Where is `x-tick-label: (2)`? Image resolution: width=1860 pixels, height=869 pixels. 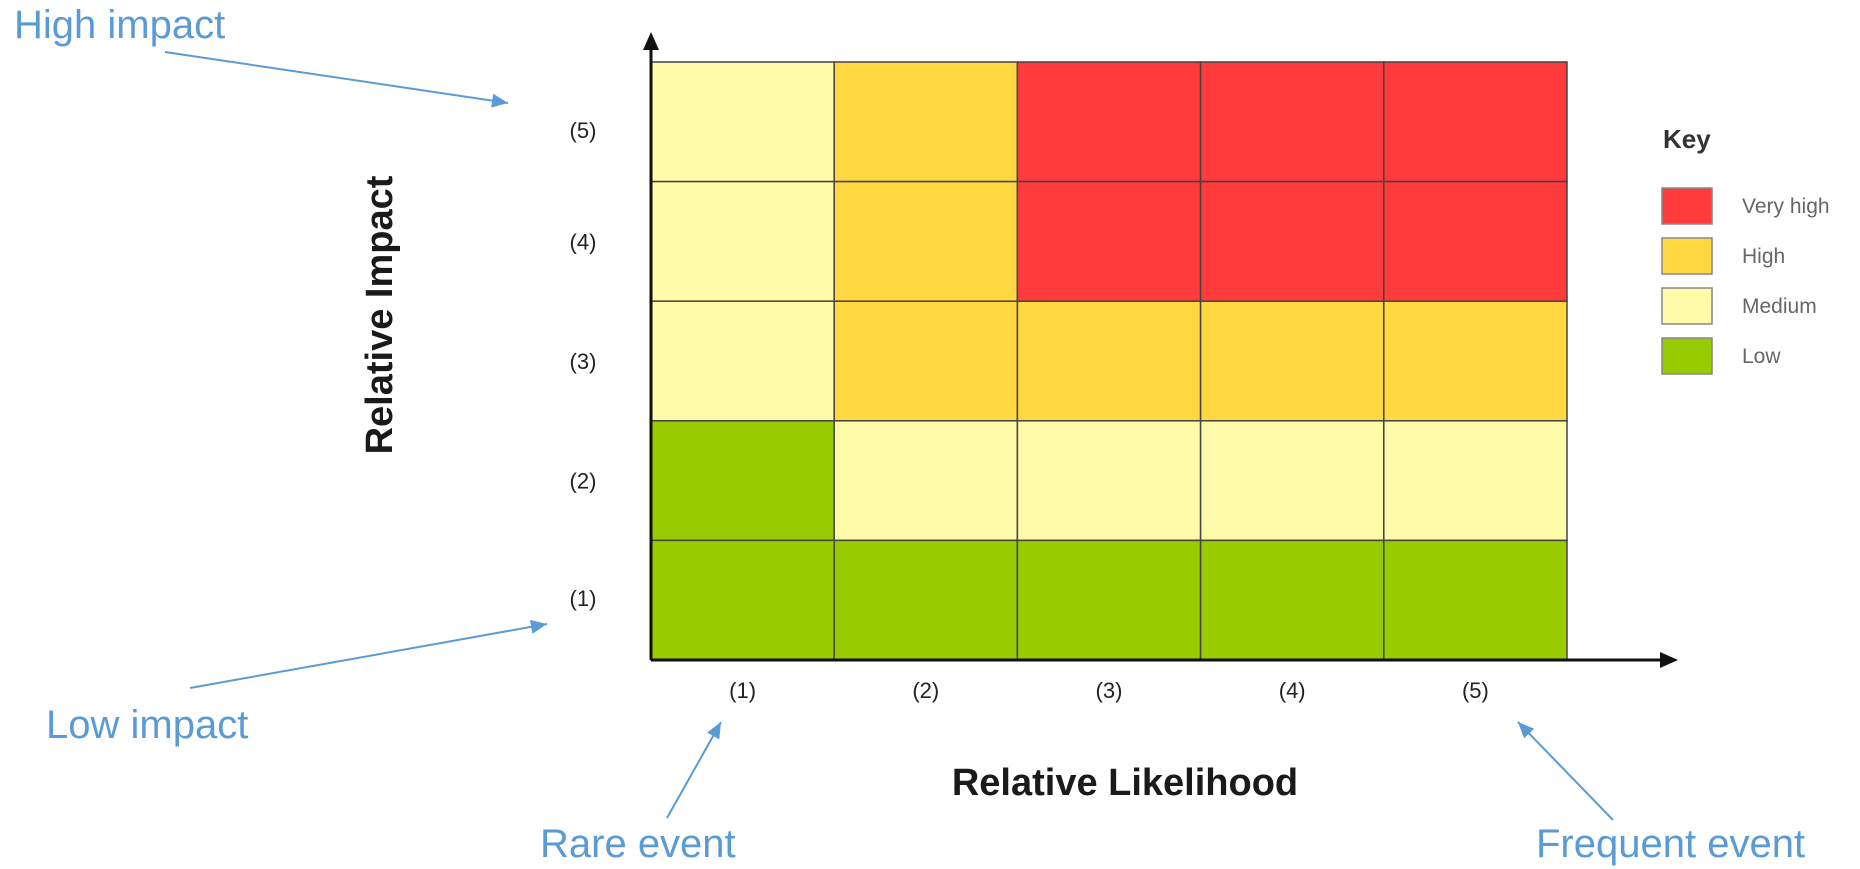
x-tick-label: (2) is located at coordinates (925, 690).